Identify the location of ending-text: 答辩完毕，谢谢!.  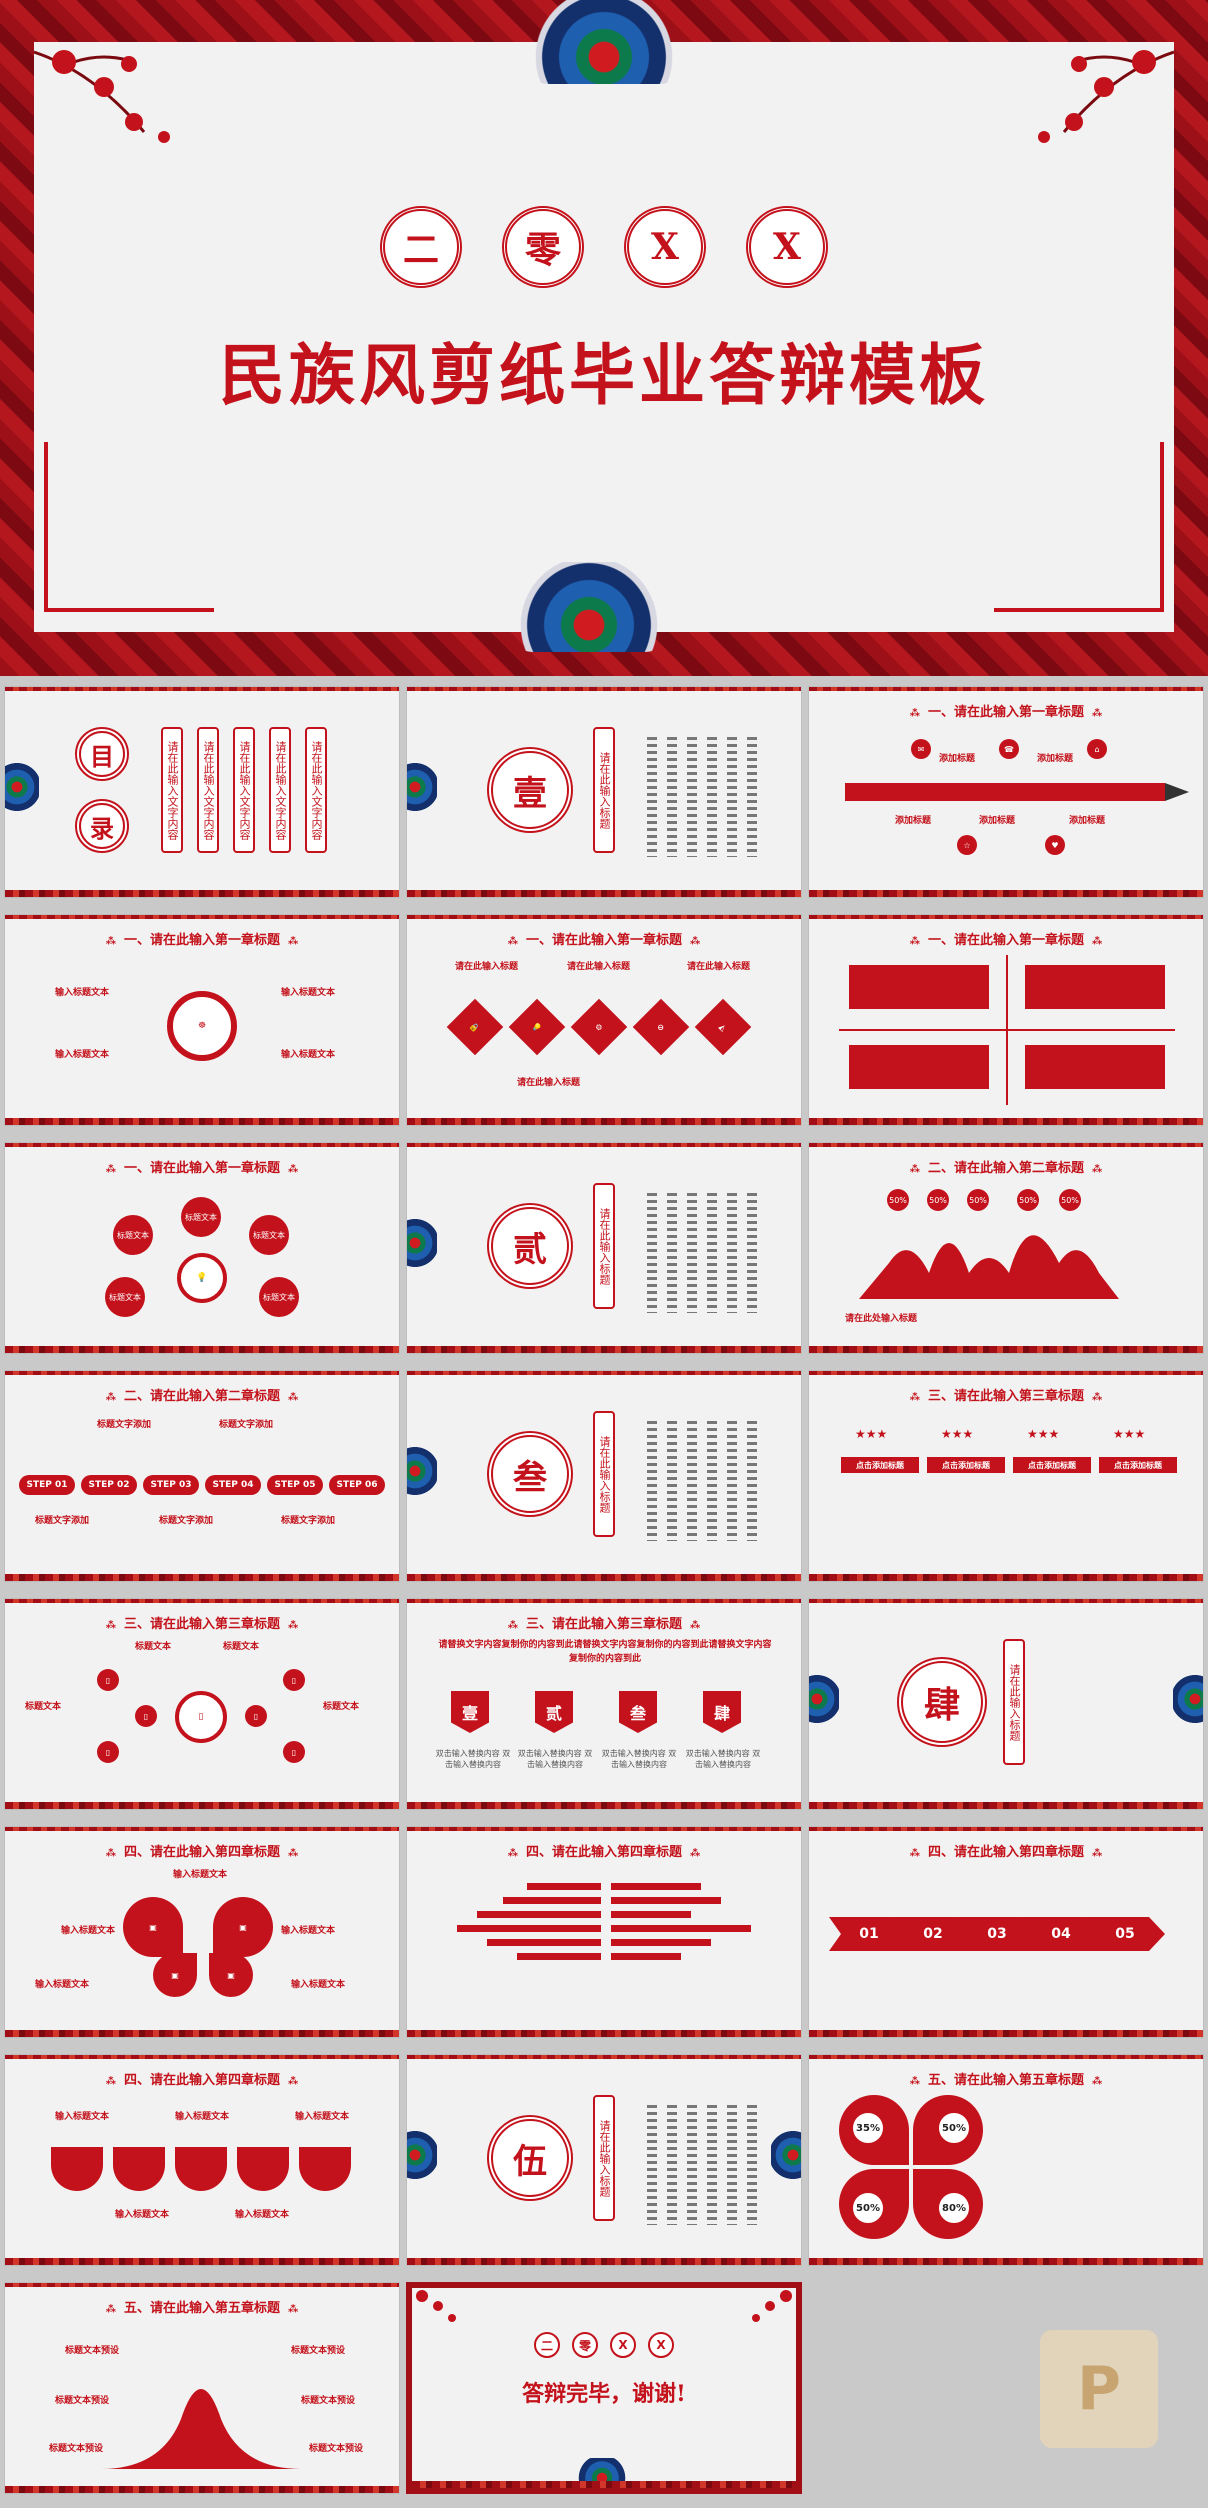
(604, 2394).